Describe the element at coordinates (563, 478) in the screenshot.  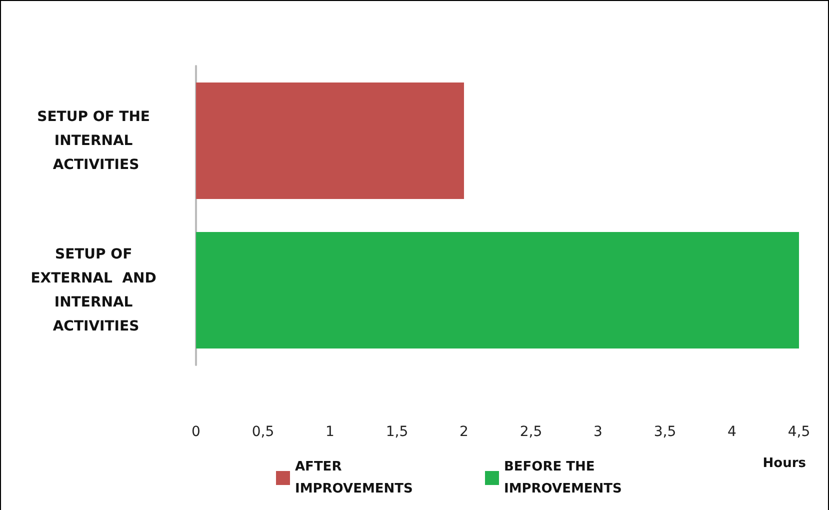
I see `legend-label: BEFORE THE IMPROVEMENTS` at that location.